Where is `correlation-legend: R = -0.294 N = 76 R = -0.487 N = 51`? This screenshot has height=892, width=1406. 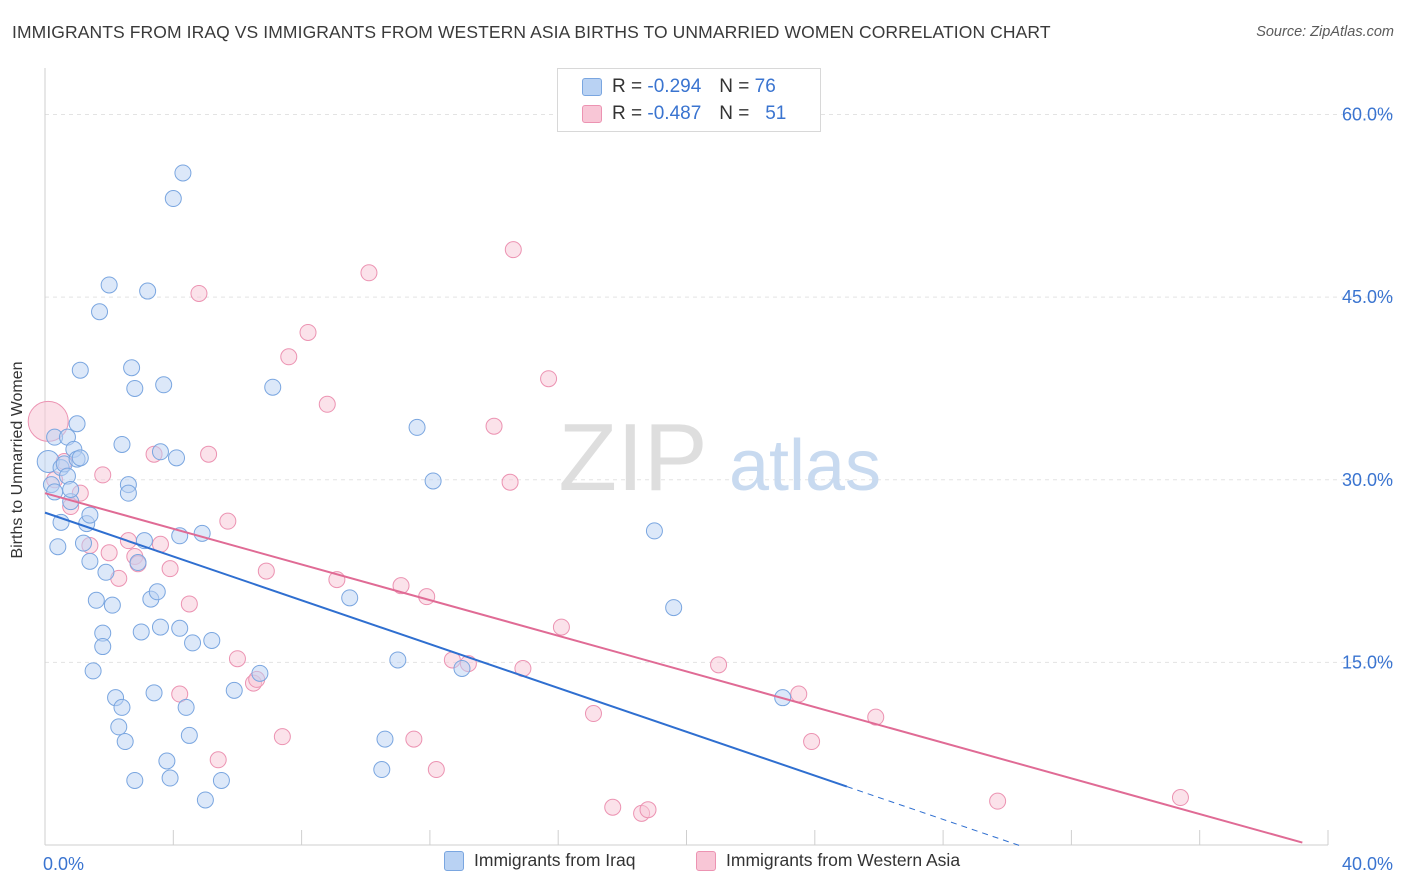 correlation-legend: R = -0.294 N = 76 R = -0.487 N = 51 is located at coordinates (689, 100).